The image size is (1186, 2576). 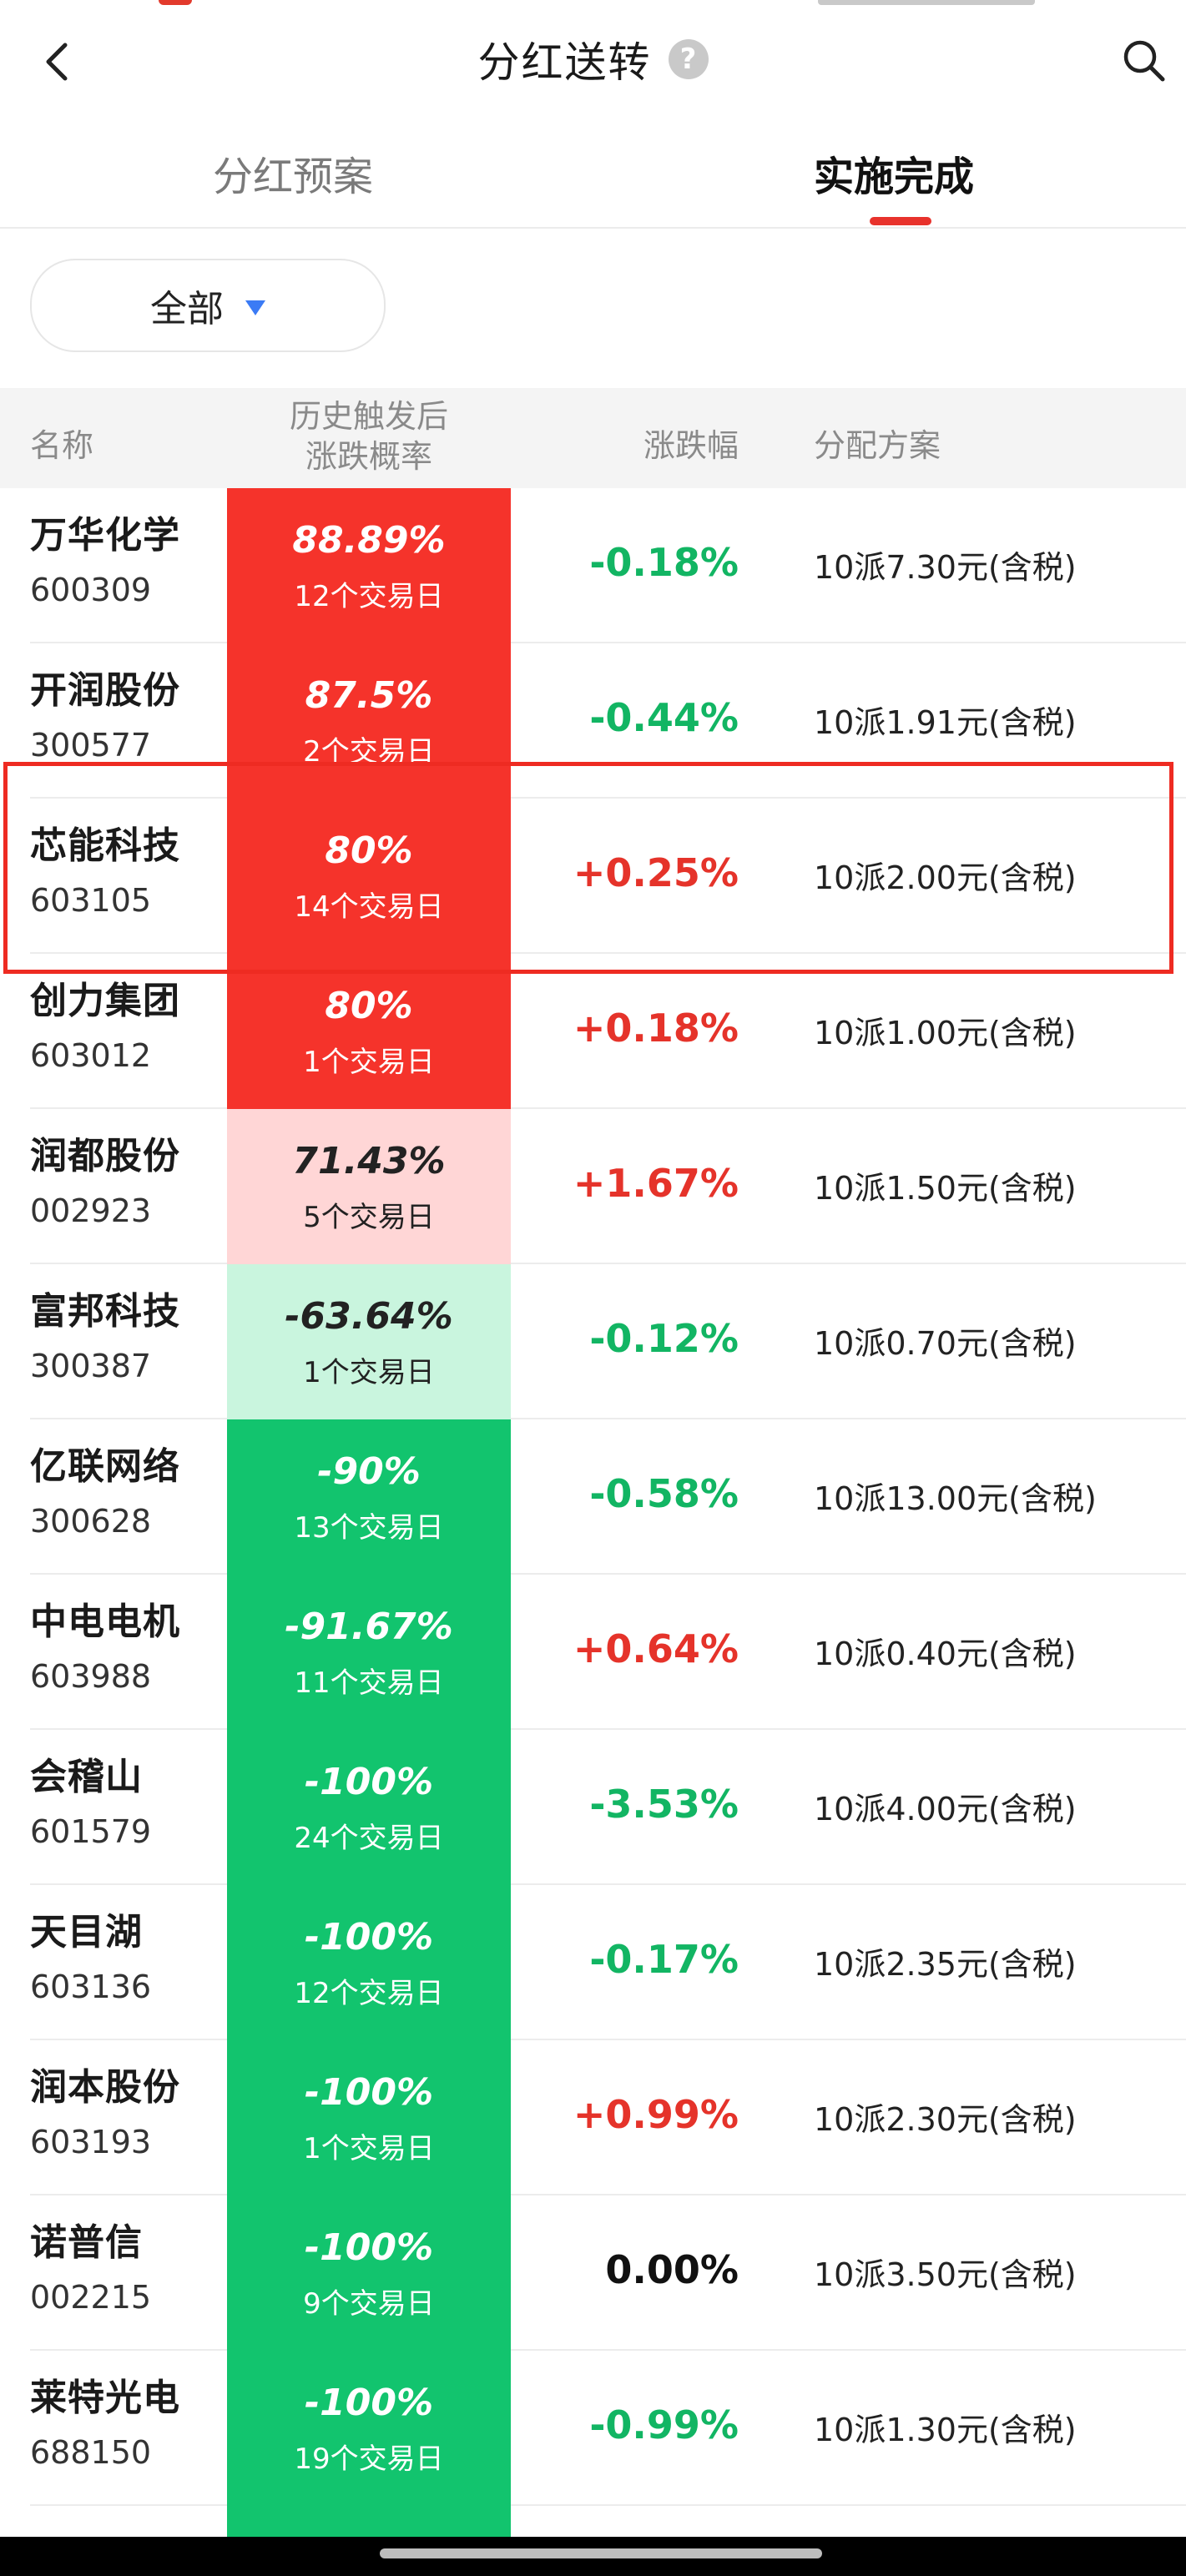 What do you see at coordinates (672, 2269) in the screenshot?
I see `price-change: 0.00%` at bounding box center [672, 2269].